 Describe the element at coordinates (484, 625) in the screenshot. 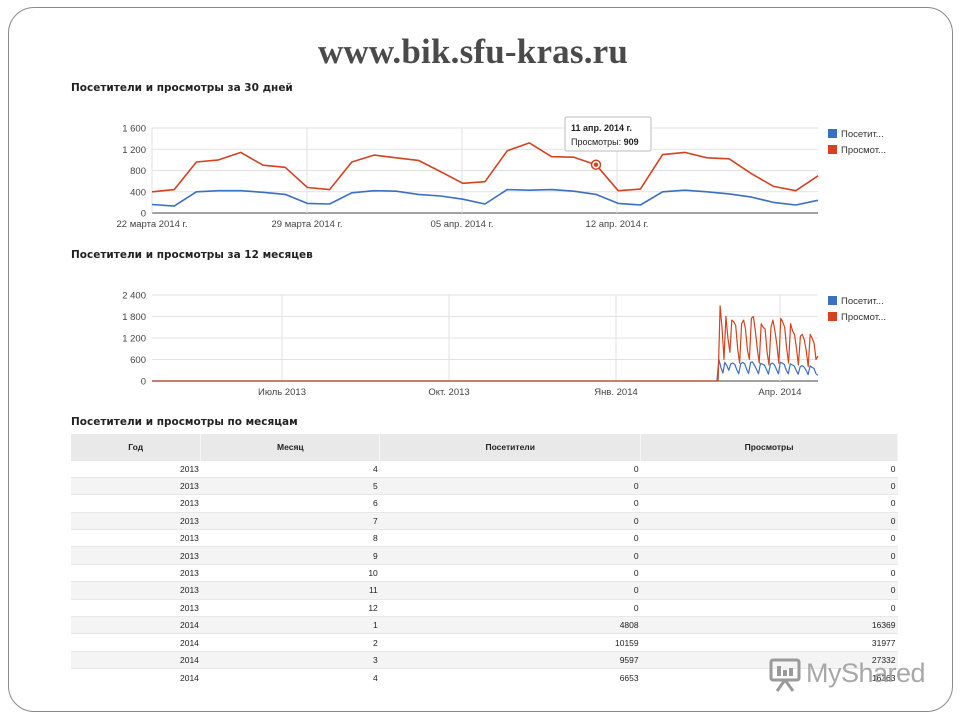

I see `table-row: 2014 1 4808 16369` at that location.